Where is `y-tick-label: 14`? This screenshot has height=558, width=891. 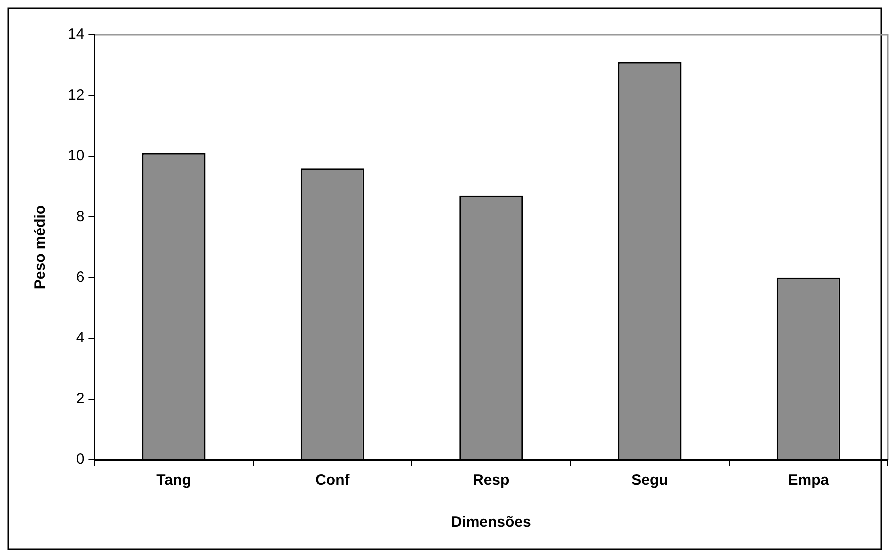
y-tick-label: 14 is located at coordinates (76, 35).